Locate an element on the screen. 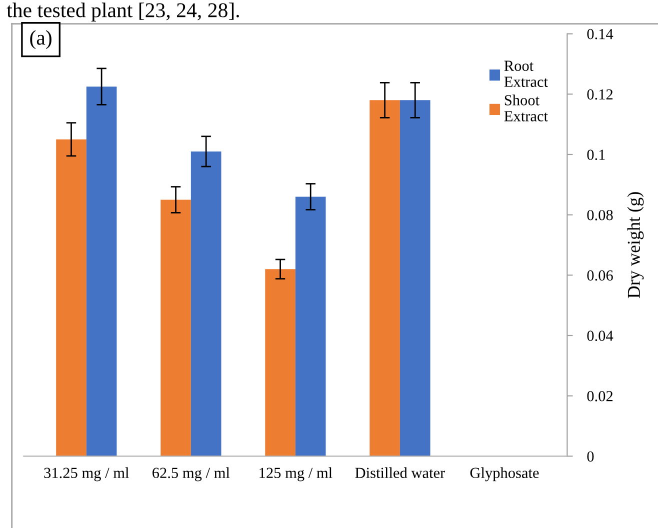  legend-label: Shoot Extract is located at coordinates (526, 108).